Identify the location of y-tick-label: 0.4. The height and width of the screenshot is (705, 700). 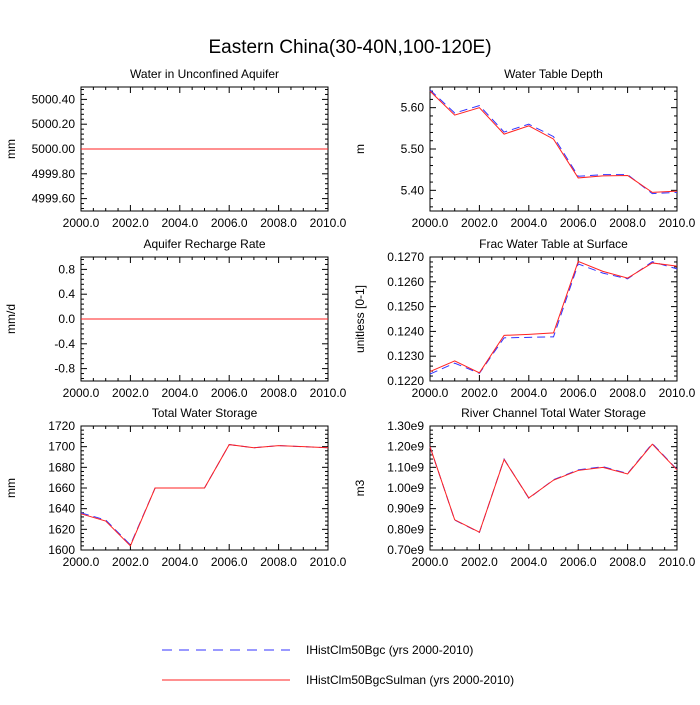
(66, 294).